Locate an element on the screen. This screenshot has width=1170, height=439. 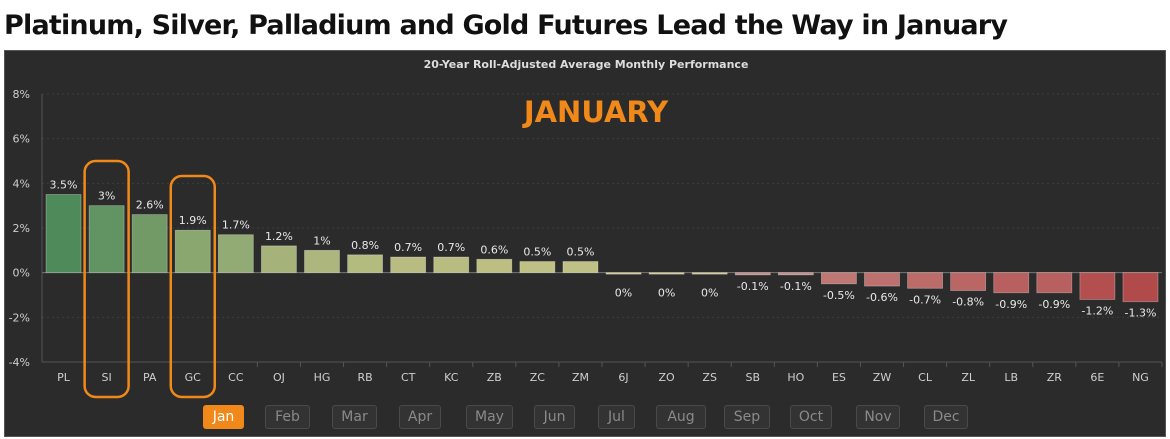
bar-CL is located at coordinates (925, 280).